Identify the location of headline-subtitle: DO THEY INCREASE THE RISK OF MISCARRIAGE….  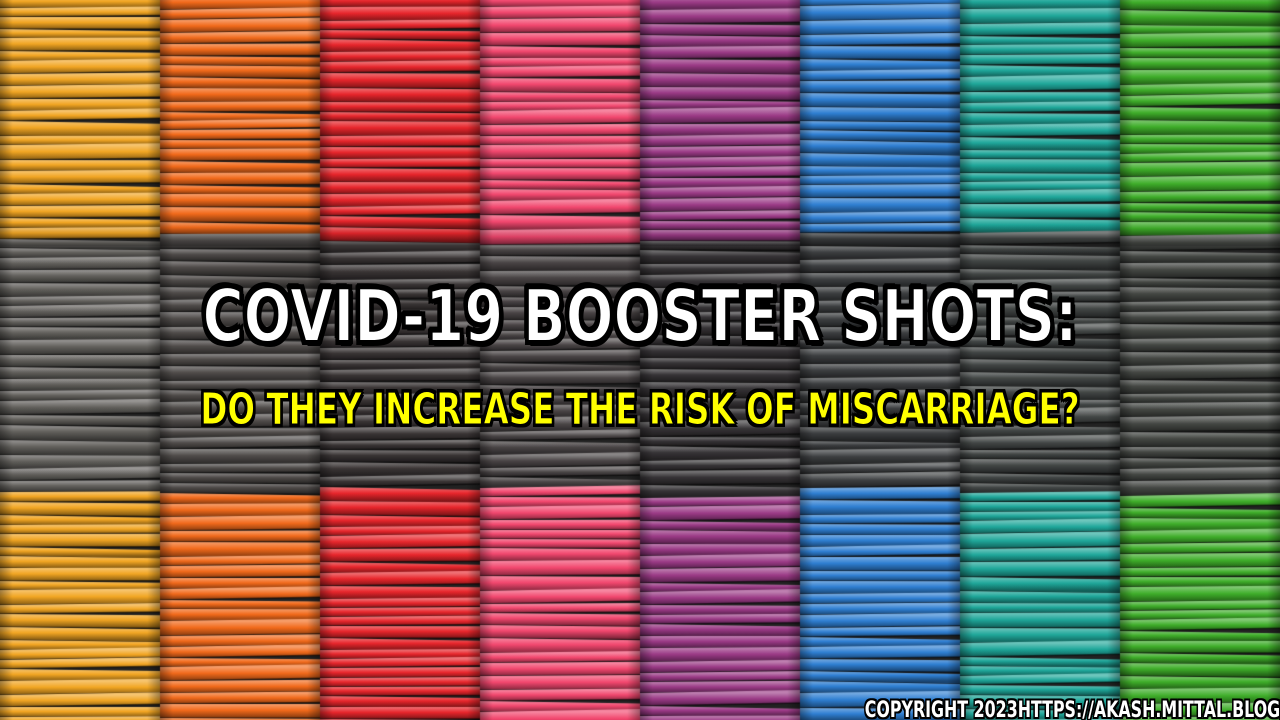
(640, 410).